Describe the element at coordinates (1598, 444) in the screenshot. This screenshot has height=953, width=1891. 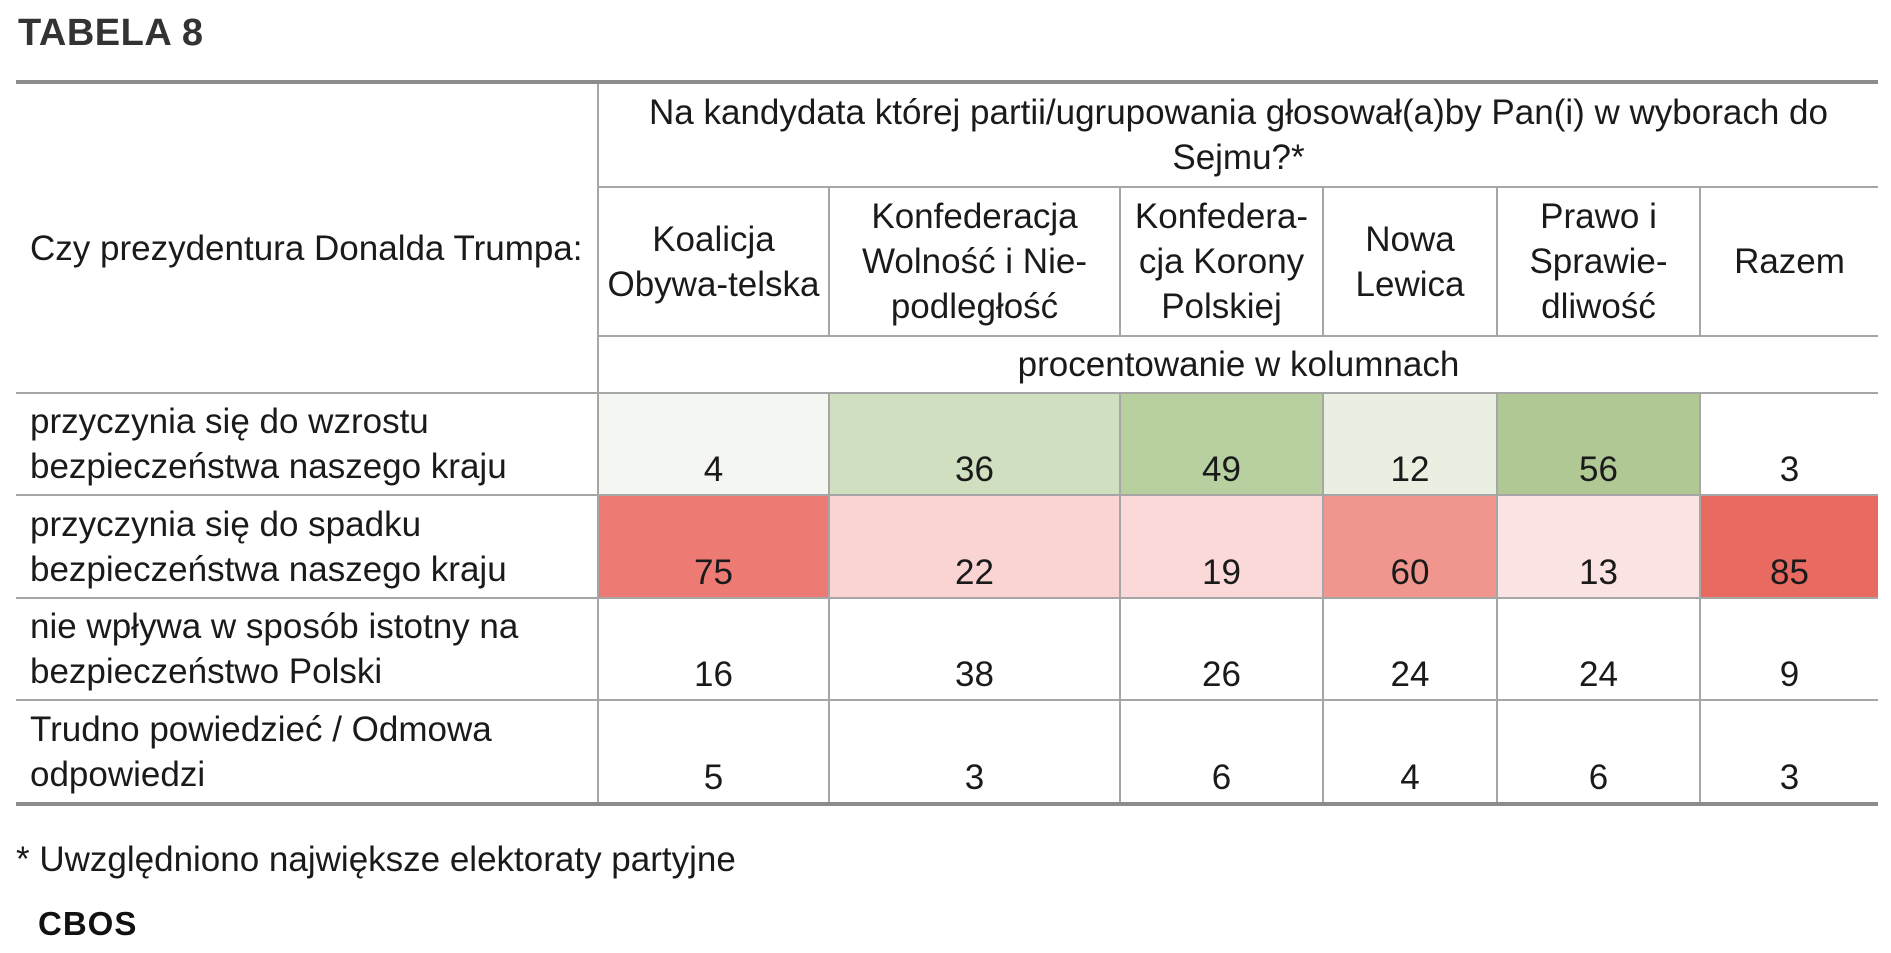
I see `value-cell: 56` at that location.